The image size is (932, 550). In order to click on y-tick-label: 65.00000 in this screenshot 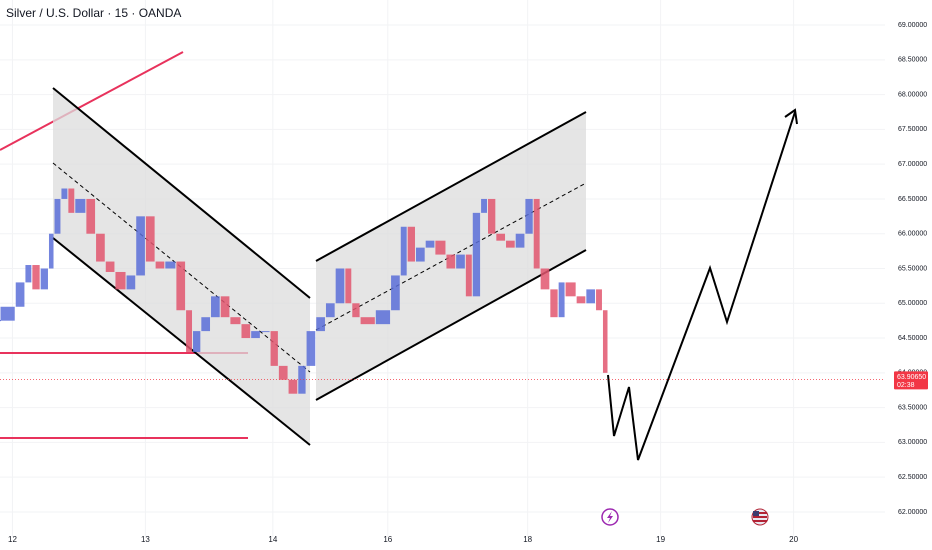, I will do `click(912, 303)`.